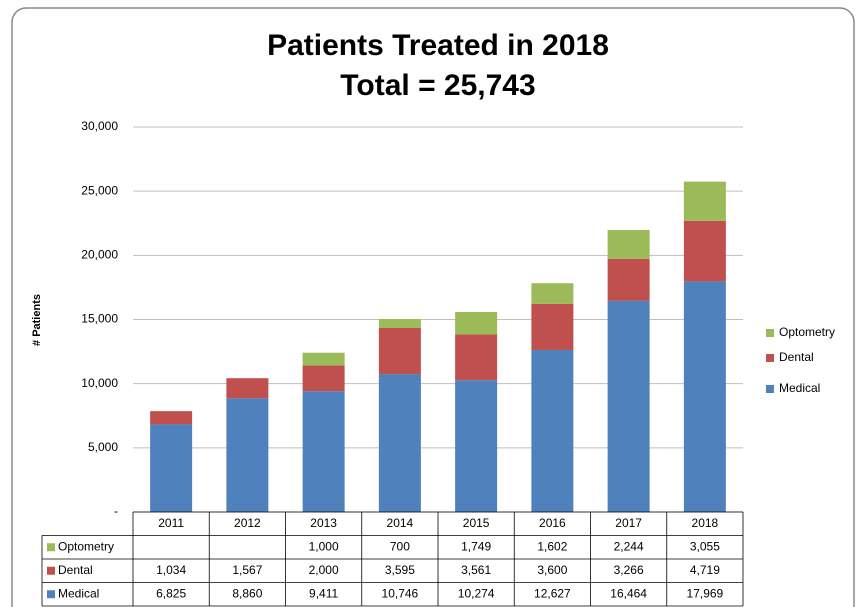 Image resolution: width=857 pixels, height=607 pixels. What do you see at coordinates (99, 255) in the screenshot?
I see `y-tick-label: 20,000` at bounding box center [99, 255].